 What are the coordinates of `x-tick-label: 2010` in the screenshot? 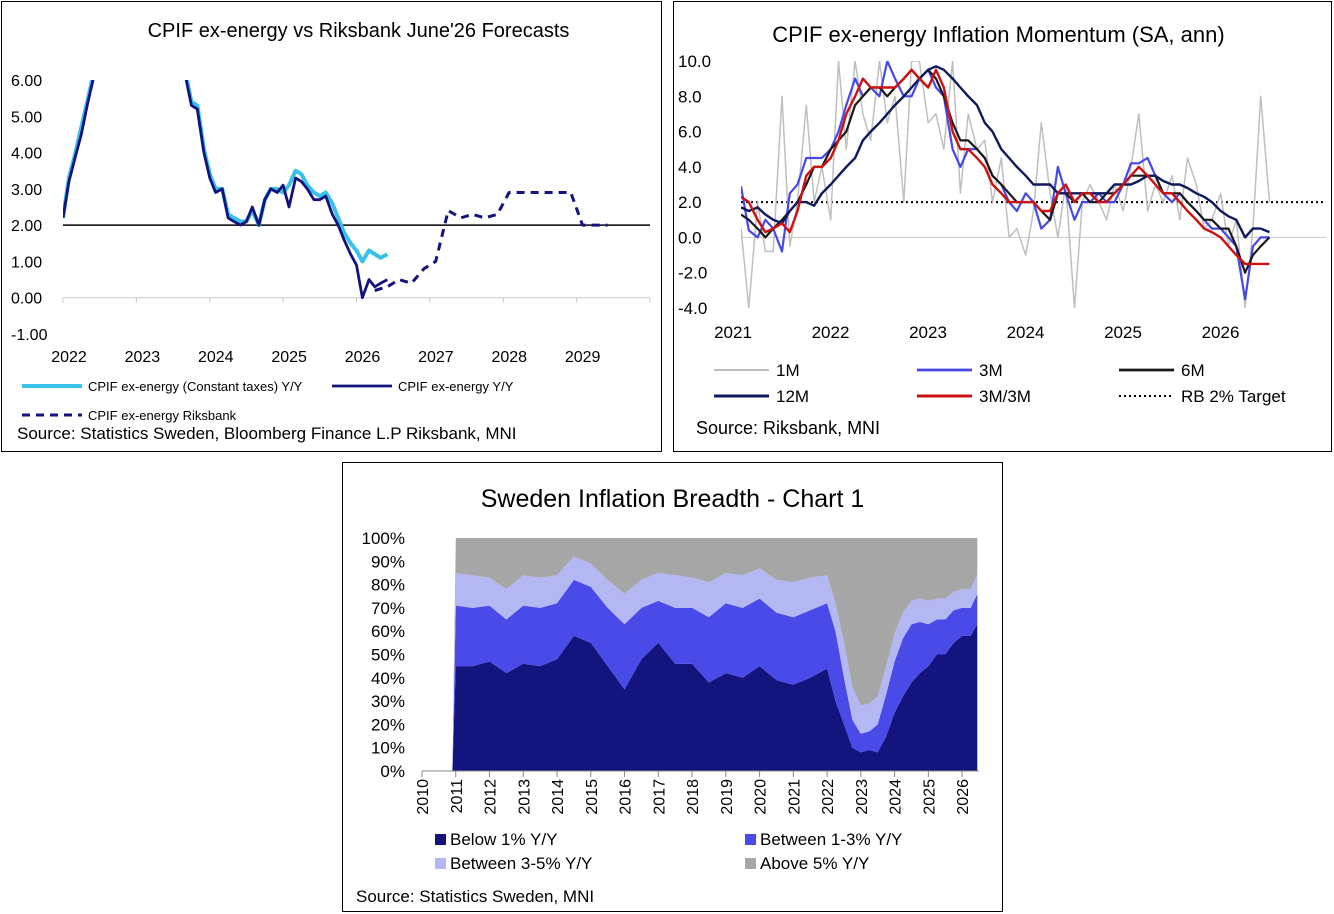 It's located at (423, 797).